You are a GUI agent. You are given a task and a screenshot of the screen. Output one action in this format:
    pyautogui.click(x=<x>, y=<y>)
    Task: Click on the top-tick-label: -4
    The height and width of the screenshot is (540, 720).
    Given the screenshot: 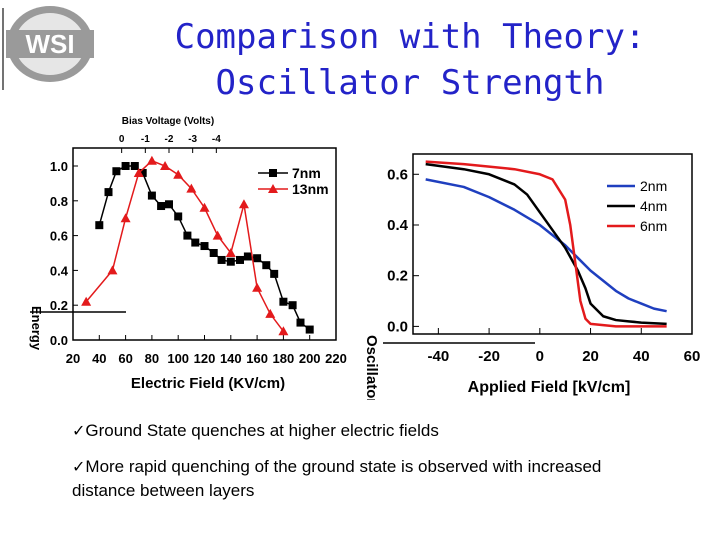 What is the action you would take?
    pyautogui.click(x=216, y=139)
    